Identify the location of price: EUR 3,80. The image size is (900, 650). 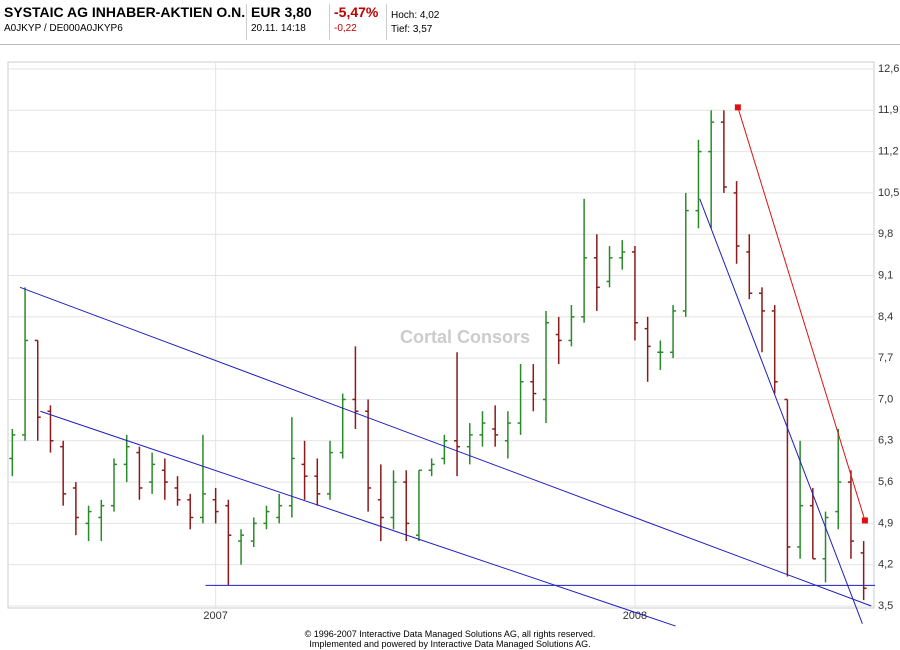
(281, 12).